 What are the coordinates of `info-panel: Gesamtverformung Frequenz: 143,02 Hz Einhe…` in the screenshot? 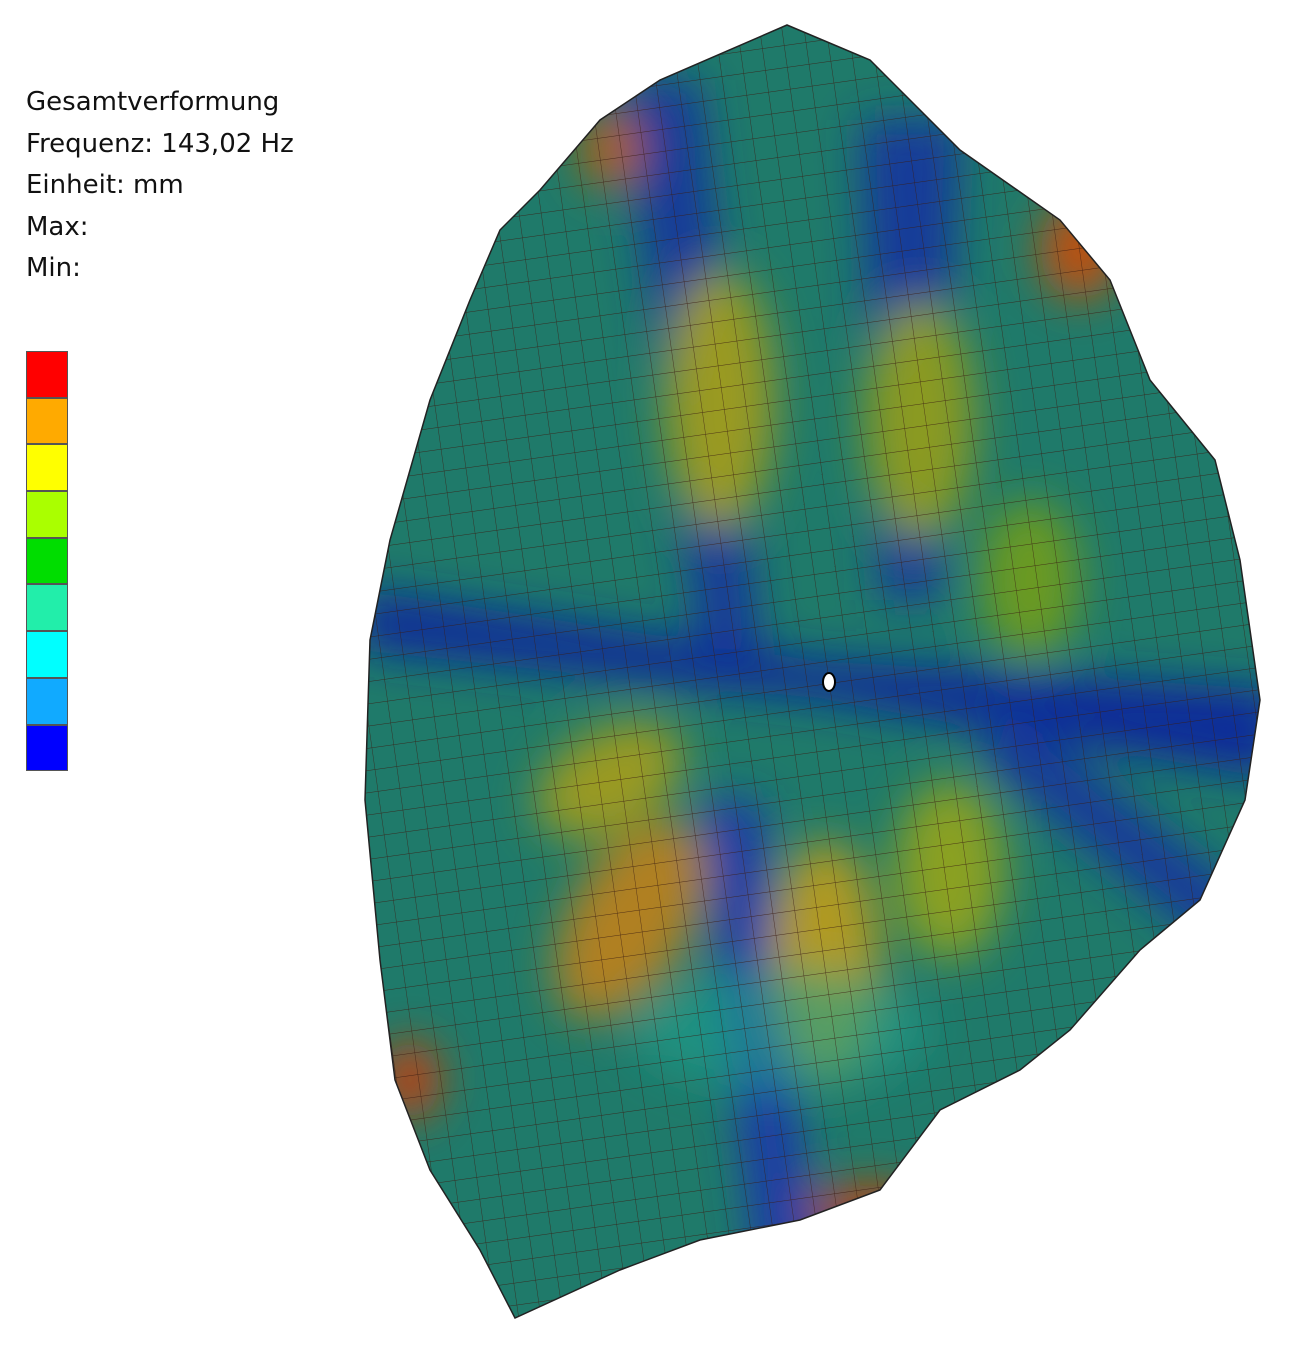 It's located at (160, 186).